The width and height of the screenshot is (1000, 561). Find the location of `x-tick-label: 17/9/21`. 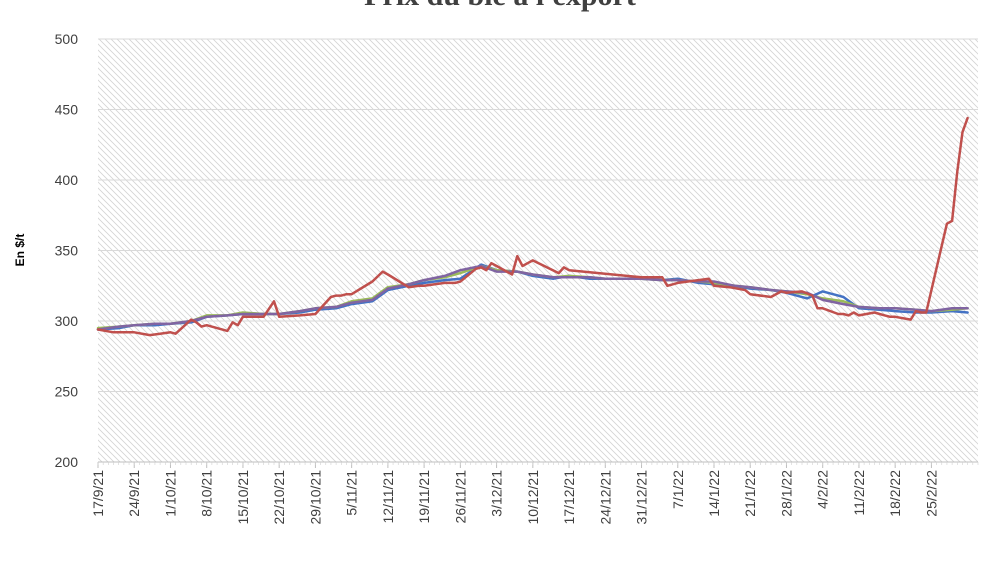

x-tick-label: 17/9/21 is located at coordinates (98, 493).